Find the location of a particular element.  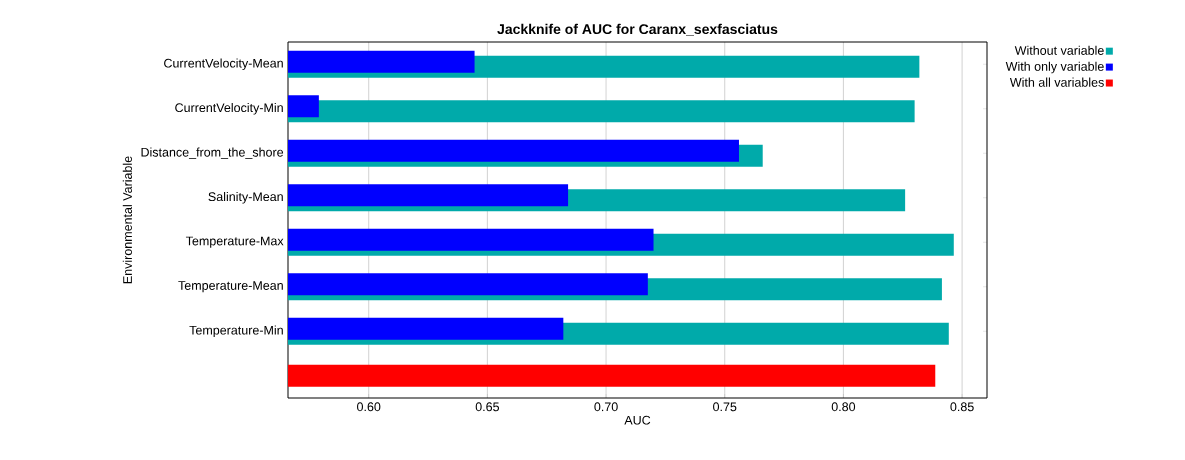

y-tick-label: Salinity-Mean is located at coordinates (245, 197).